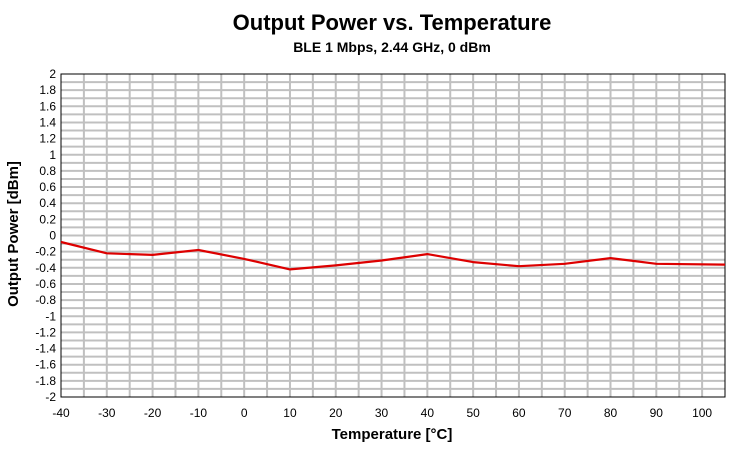 The height and width of the screenshot is (449, 752). What do you see at coordinates (45, 381) in the screenshot?
I see `y-tick-label: -1.8` at bounding box center [45, 381].